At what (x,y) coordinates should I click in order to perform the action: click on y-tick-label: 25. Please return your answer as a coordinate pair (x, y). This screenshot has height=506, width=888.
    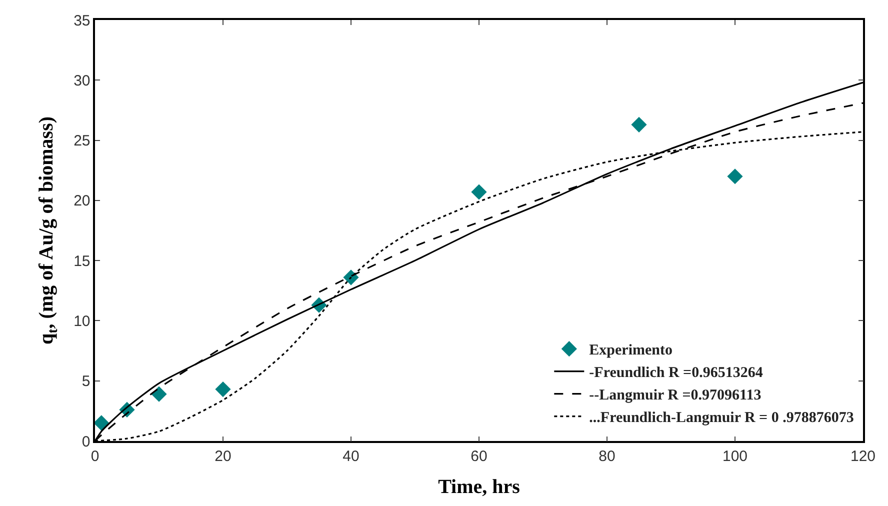
    Looking at the image, I should click on (82, 141).